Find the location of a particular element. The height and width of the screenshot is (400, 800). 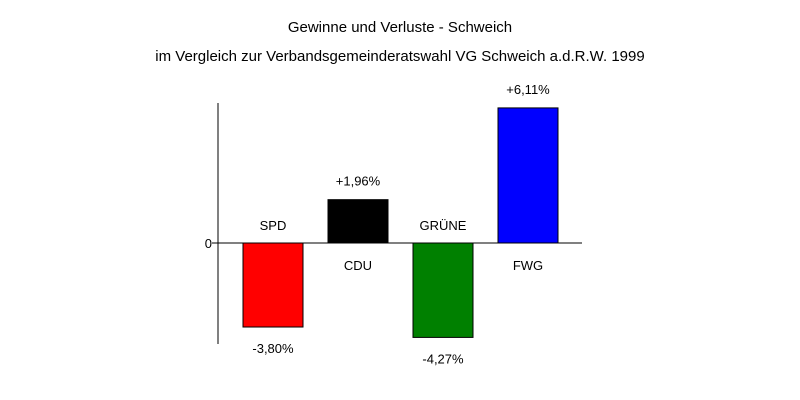

category-label-fwg: FWG is located at coordinates (528, 265).